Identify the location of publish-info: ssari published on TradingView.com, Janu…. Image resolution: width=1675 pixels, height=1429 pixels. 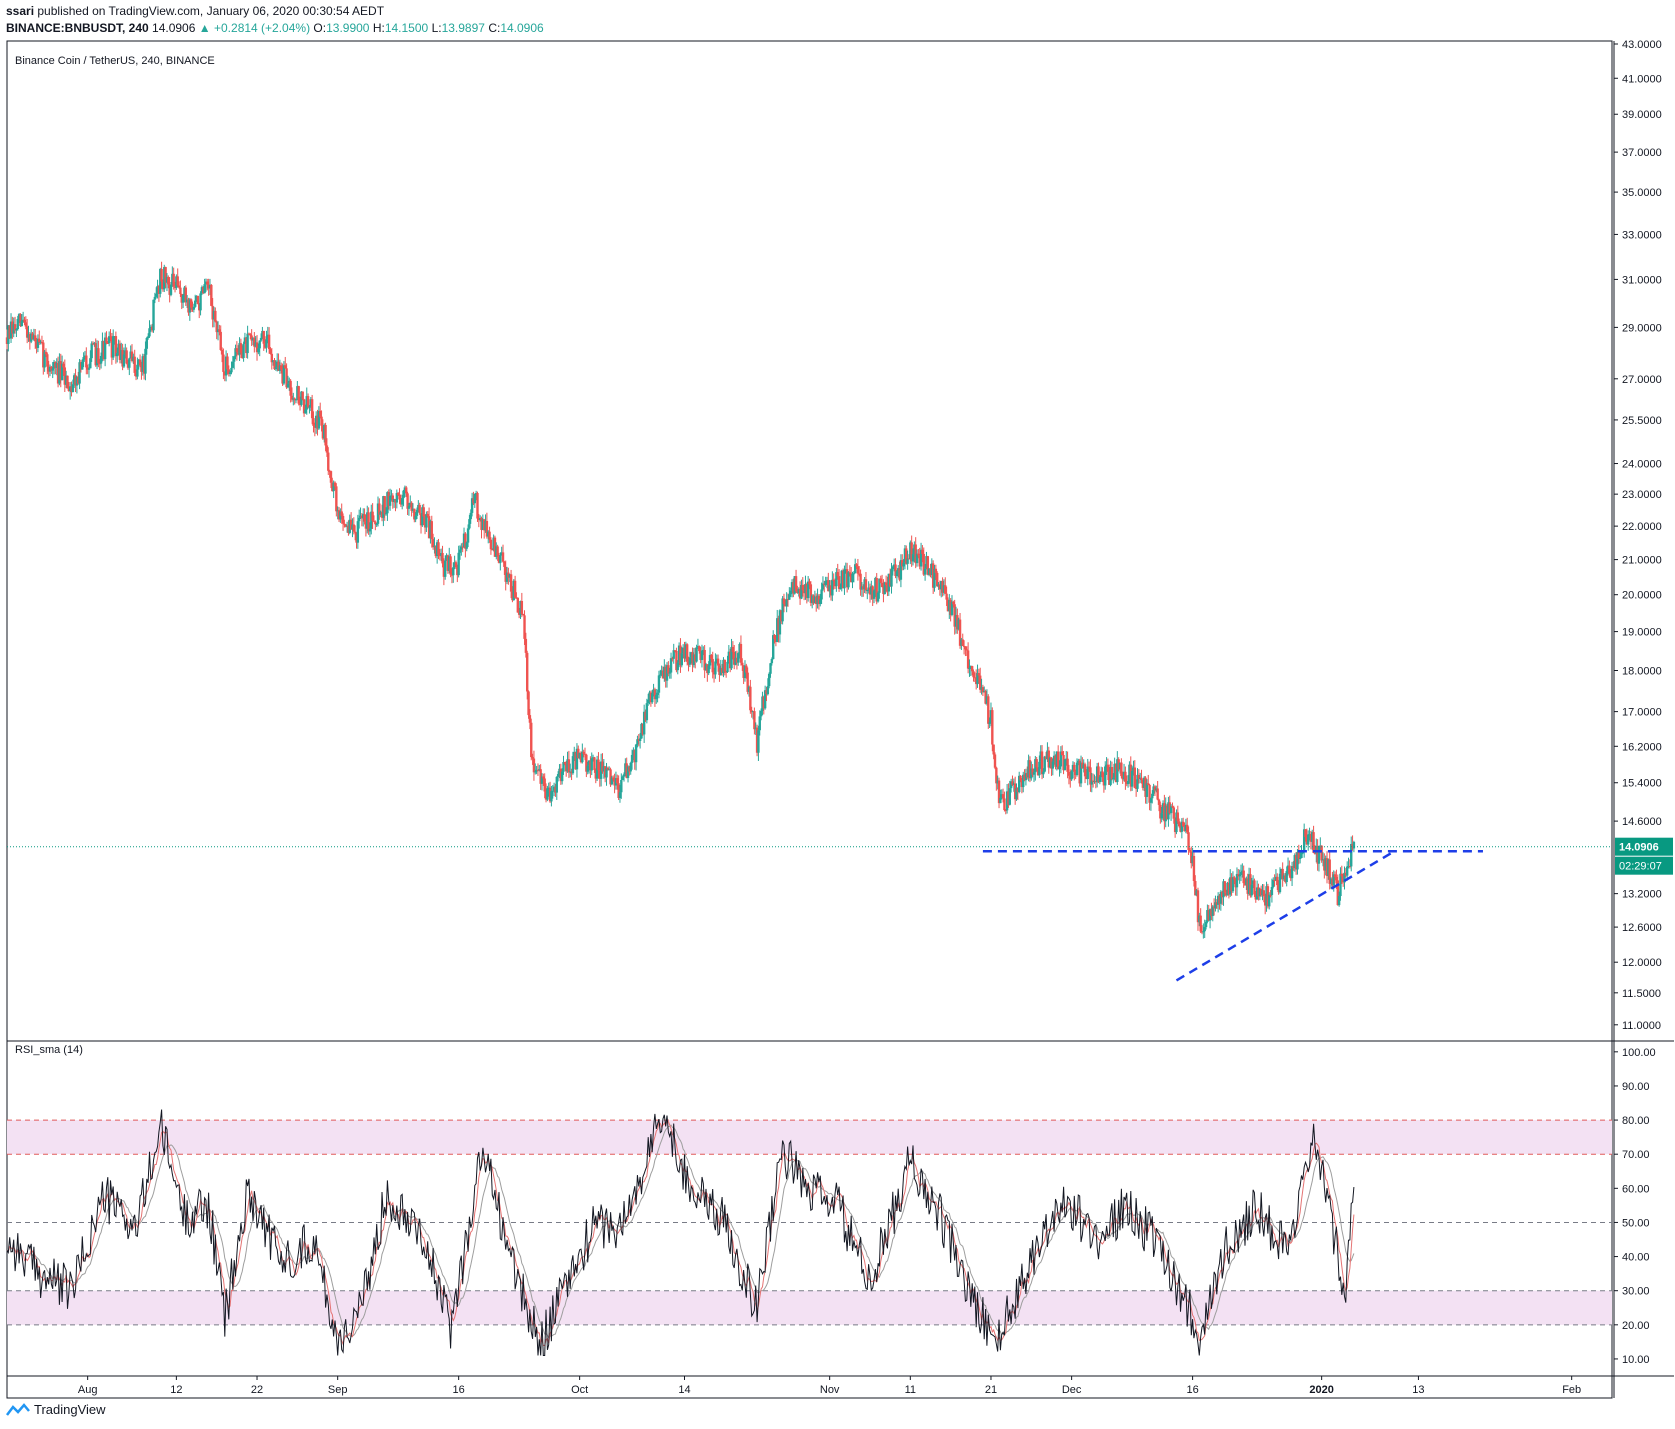
(195, 11).